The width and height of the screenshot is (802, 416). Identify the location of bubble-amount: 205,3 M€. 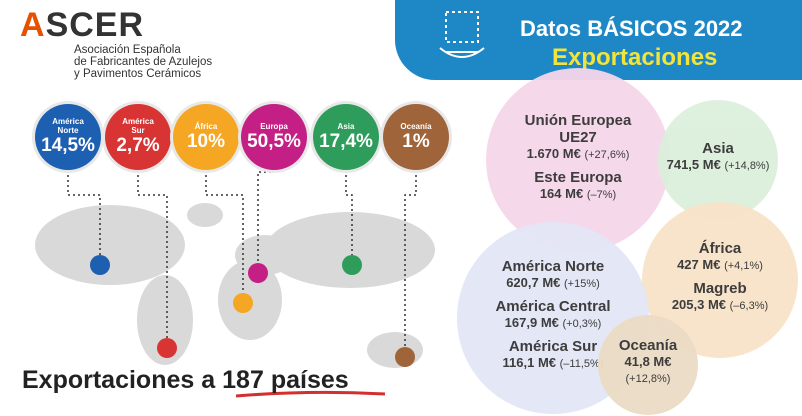
(699, 304).